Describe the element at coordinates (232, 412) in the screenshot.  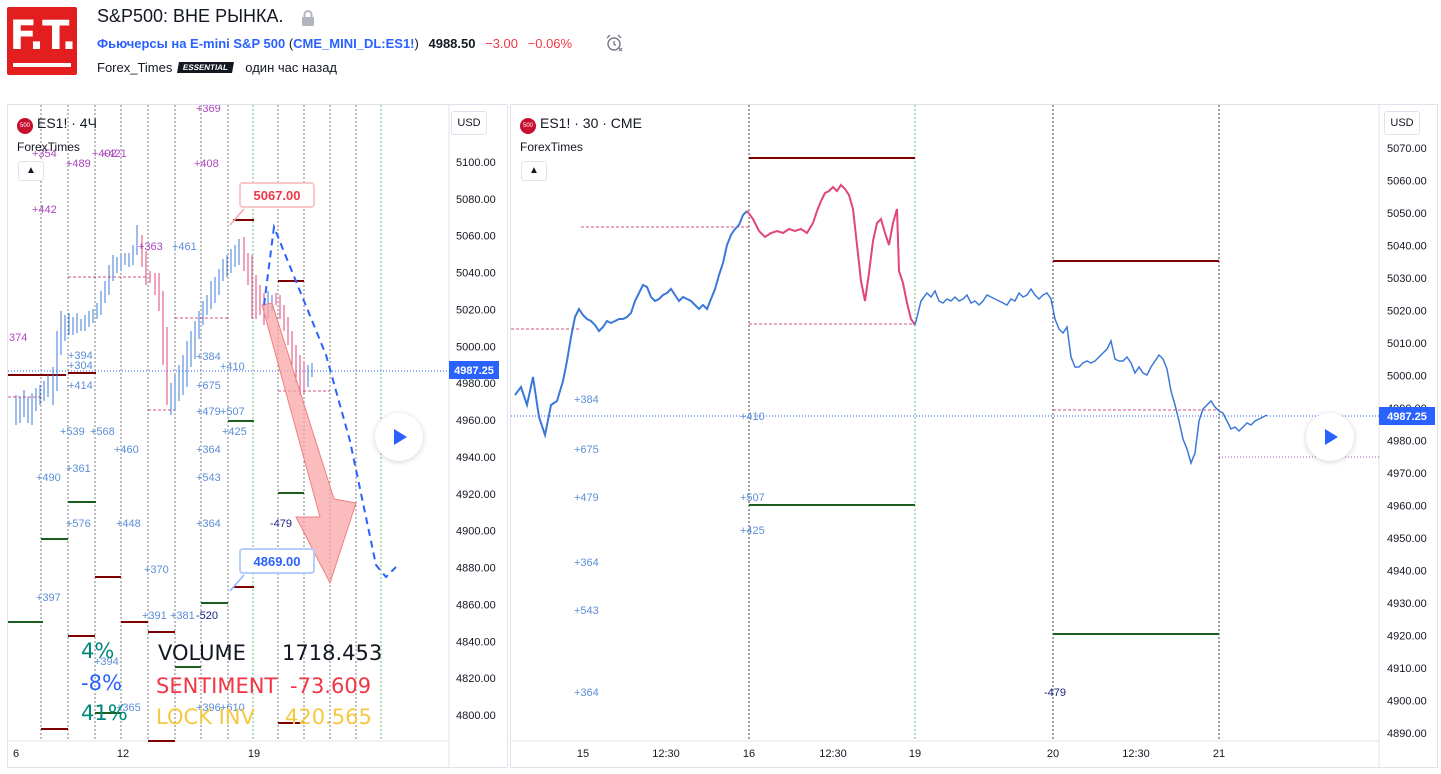
I see `level-annotation: +507` at that location.